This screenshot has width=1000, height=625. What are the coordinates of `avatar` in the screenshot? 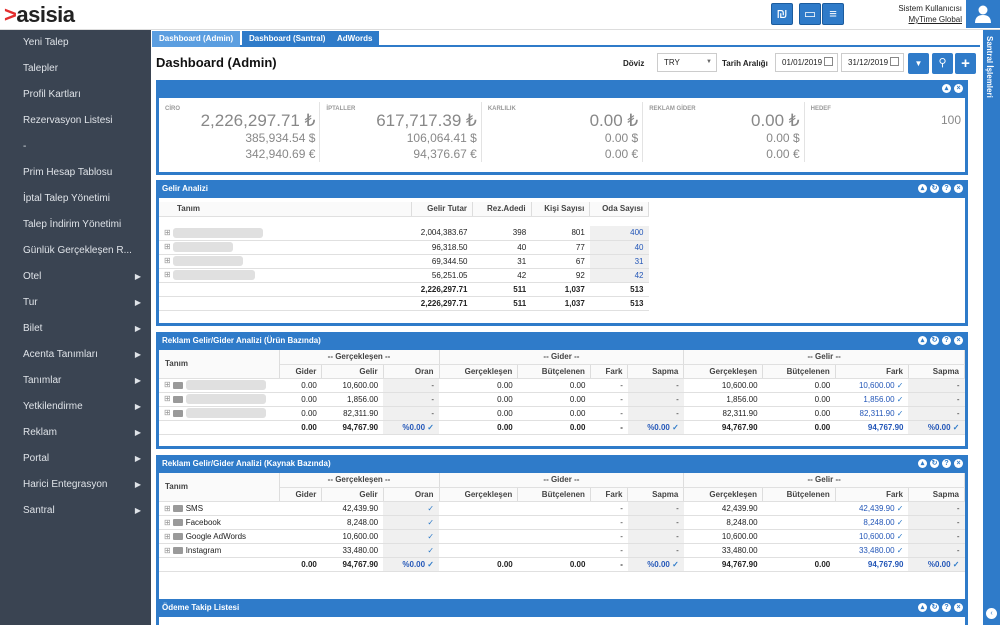 It's located at (983, 14).